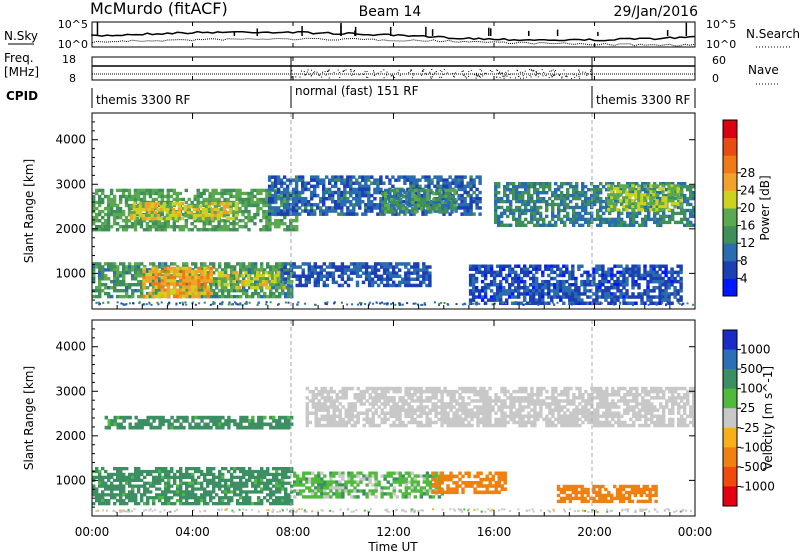  I want to click on power-y-title: Slant Range [km], so click(29, 211).